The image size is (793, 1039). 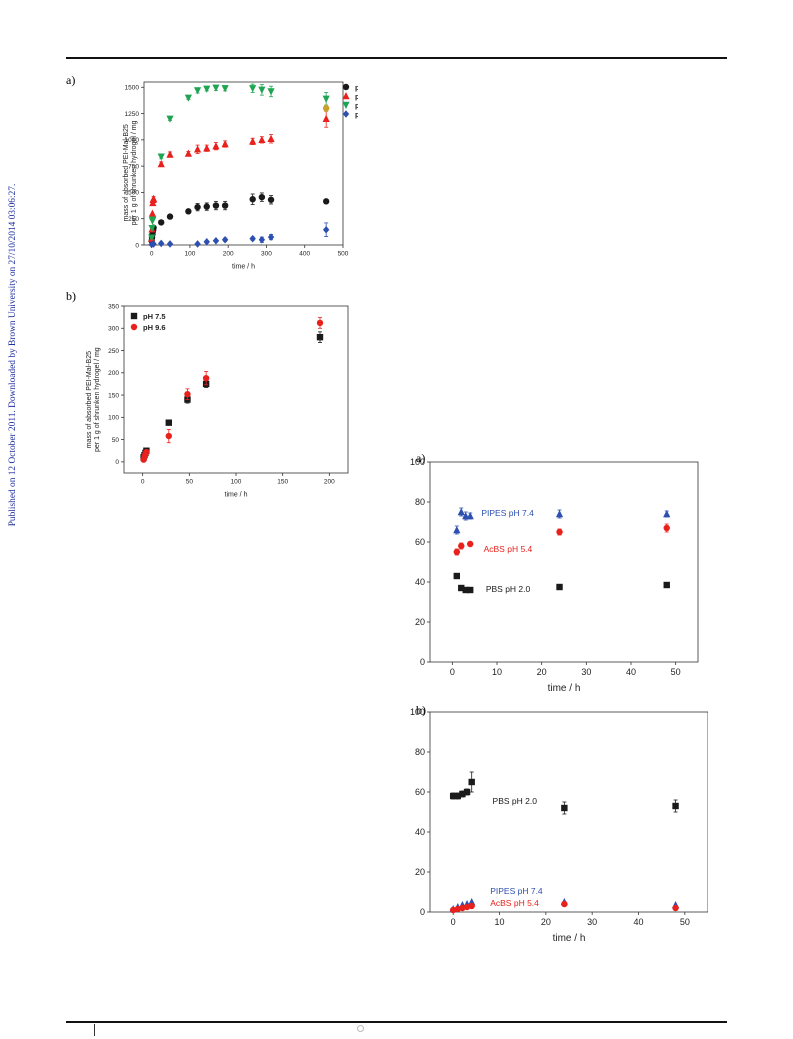 I want to click on y-tick-label: 500, so click(x=133, y=193).